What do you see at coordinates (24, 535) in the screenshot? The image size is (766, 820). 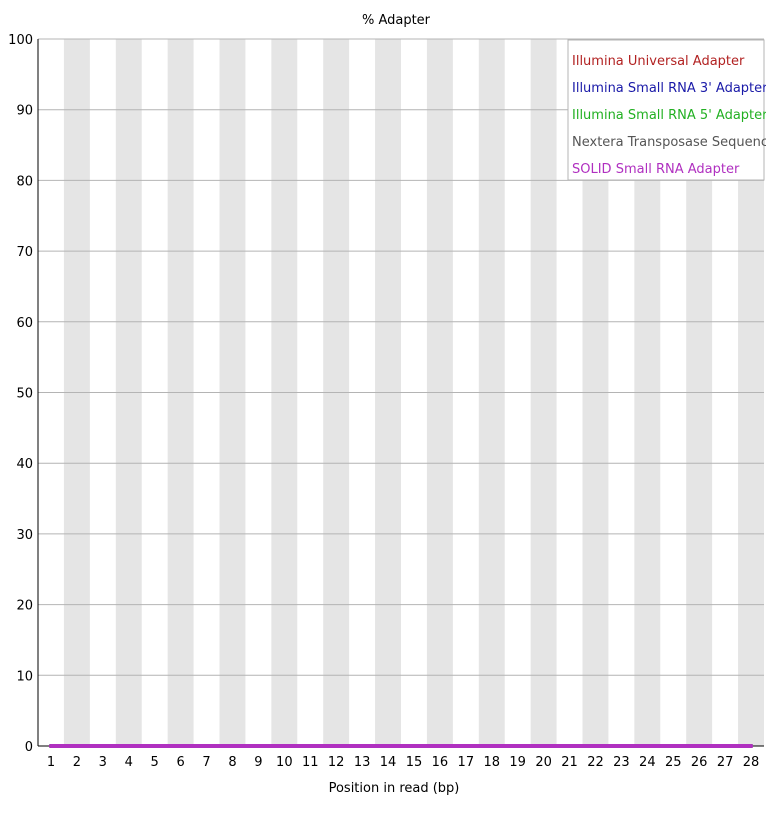 I see `y-tick-label: 30` at bounding box center [24, 535].